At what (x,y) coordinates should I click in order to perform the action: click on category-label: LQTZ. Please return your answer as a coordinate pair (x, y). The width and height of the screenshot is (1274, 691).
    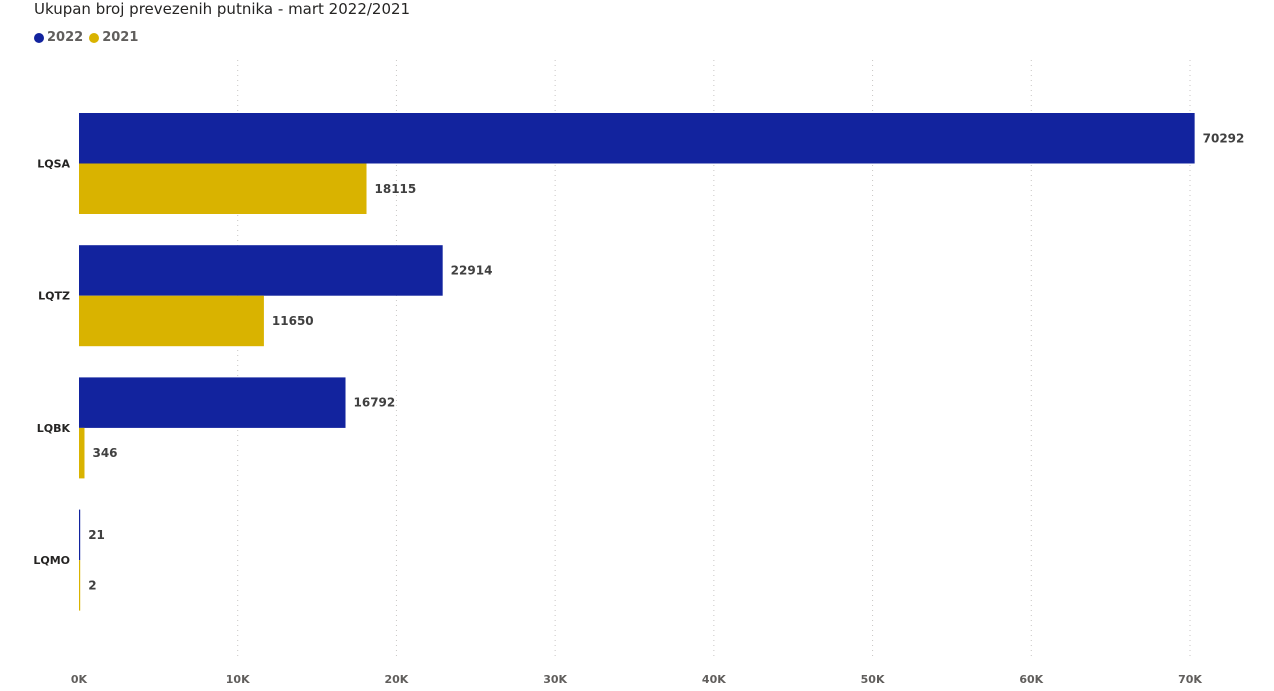
    Looking at the image, I should click on (54, 296).